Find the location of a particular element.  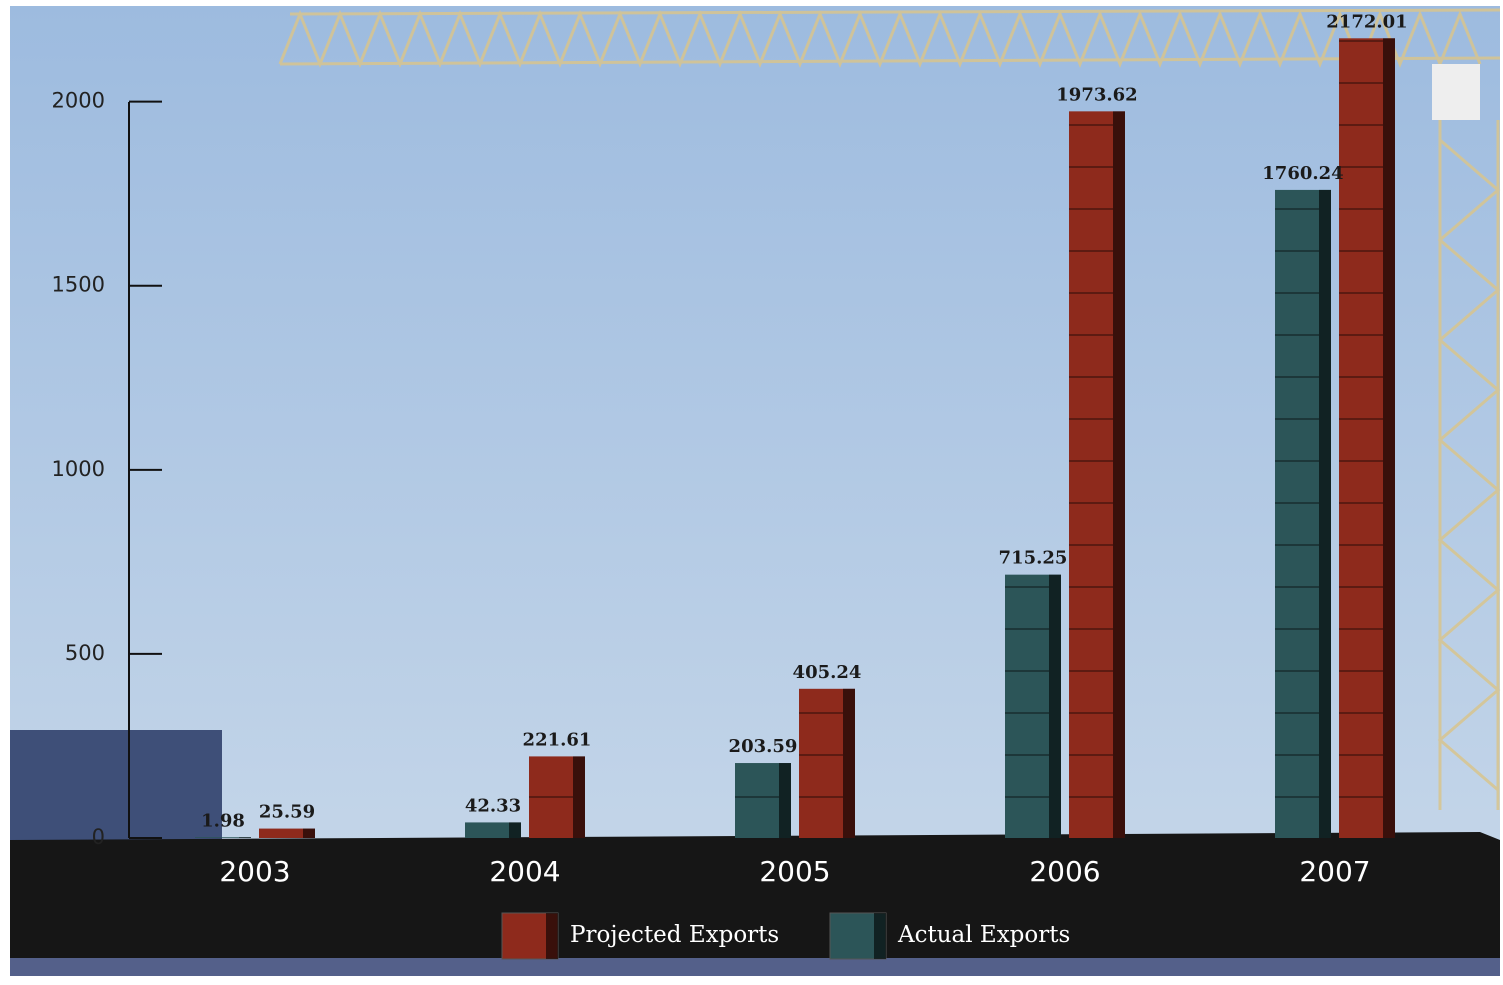

ship-hull is located at coordinates (755, 895).